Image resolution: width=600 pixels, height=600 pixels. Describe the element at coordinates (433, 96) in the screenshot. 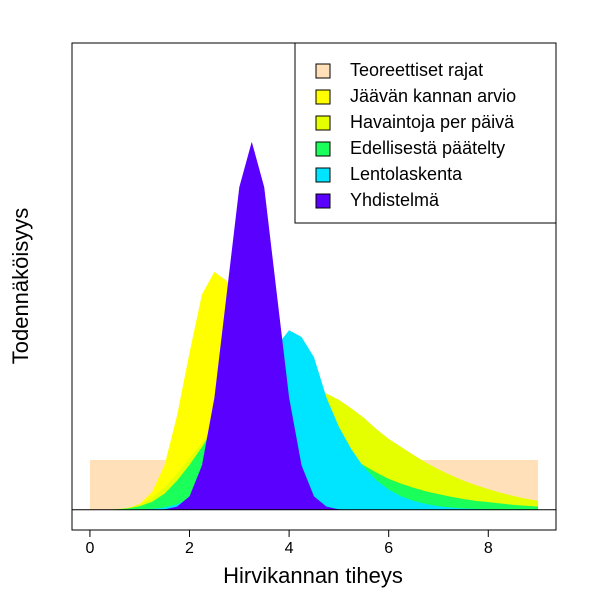

I see `legend-label: Jäävän kannan arvio` at that location.